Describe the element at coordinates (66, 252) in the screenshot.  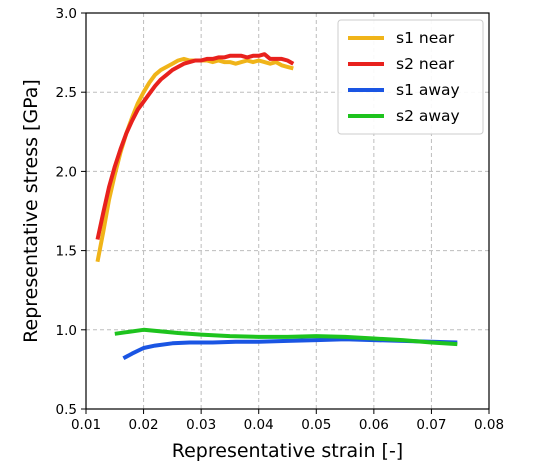
I see `y-tick-label: 1.5` at that location.